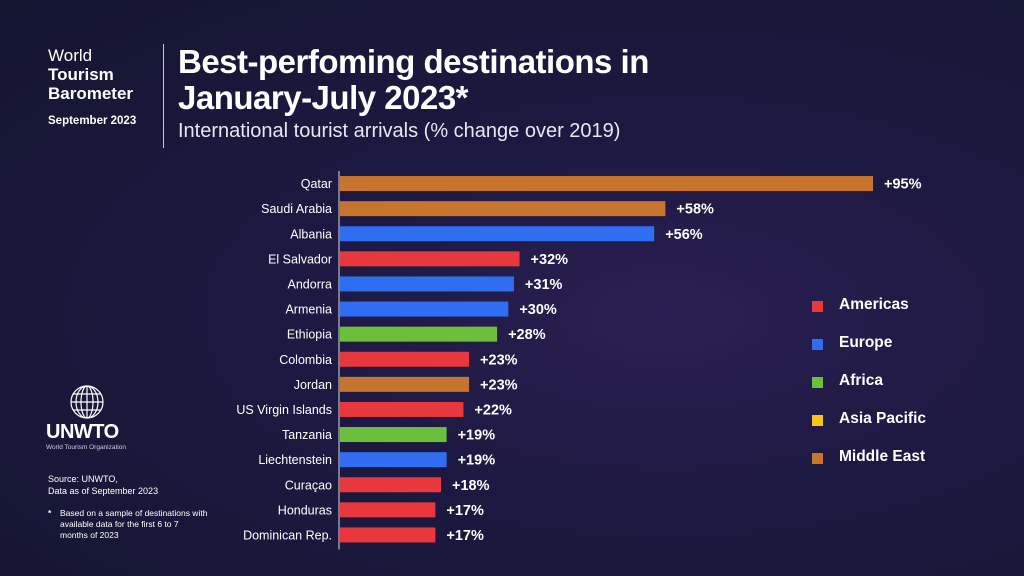  Describe the element at coordinates (323, 97) in the screenshot. I see `title-line-2: January-July 2023*` at that location.